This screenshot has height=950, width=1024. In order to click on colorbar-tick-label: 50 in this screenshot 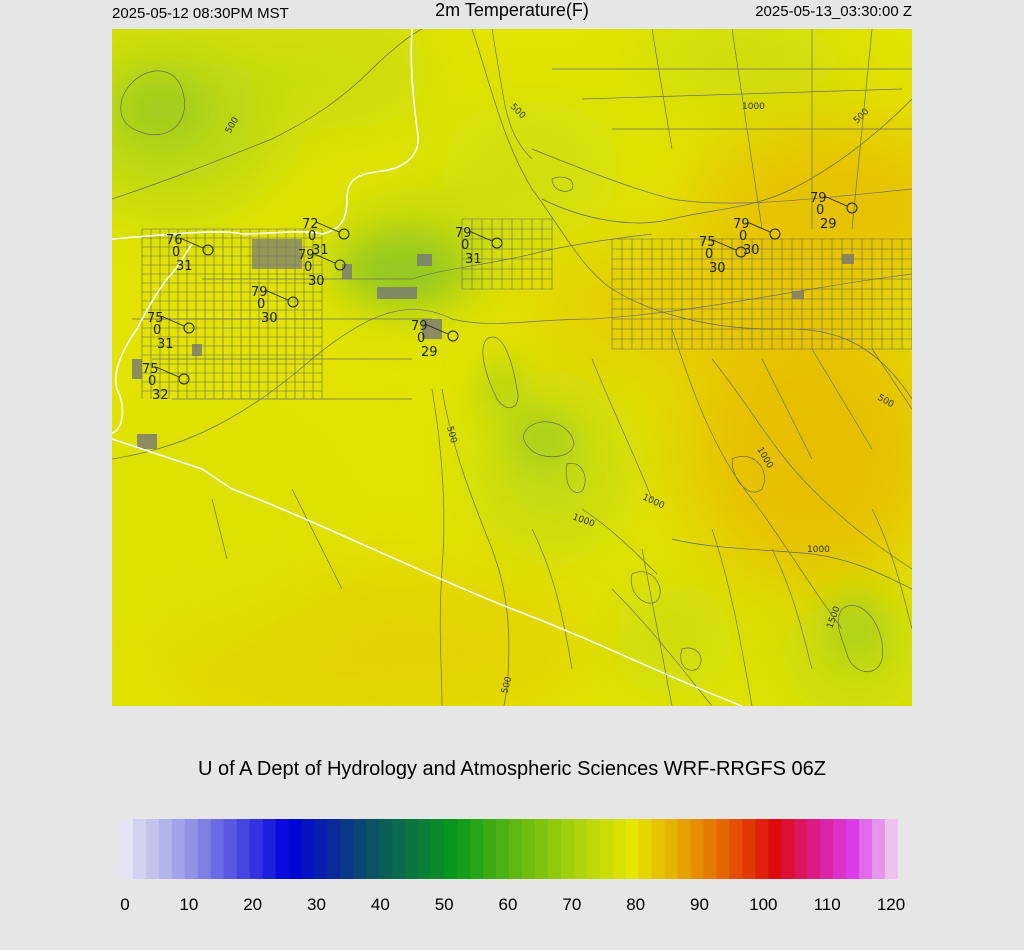, I will do `click(444, 904)`.